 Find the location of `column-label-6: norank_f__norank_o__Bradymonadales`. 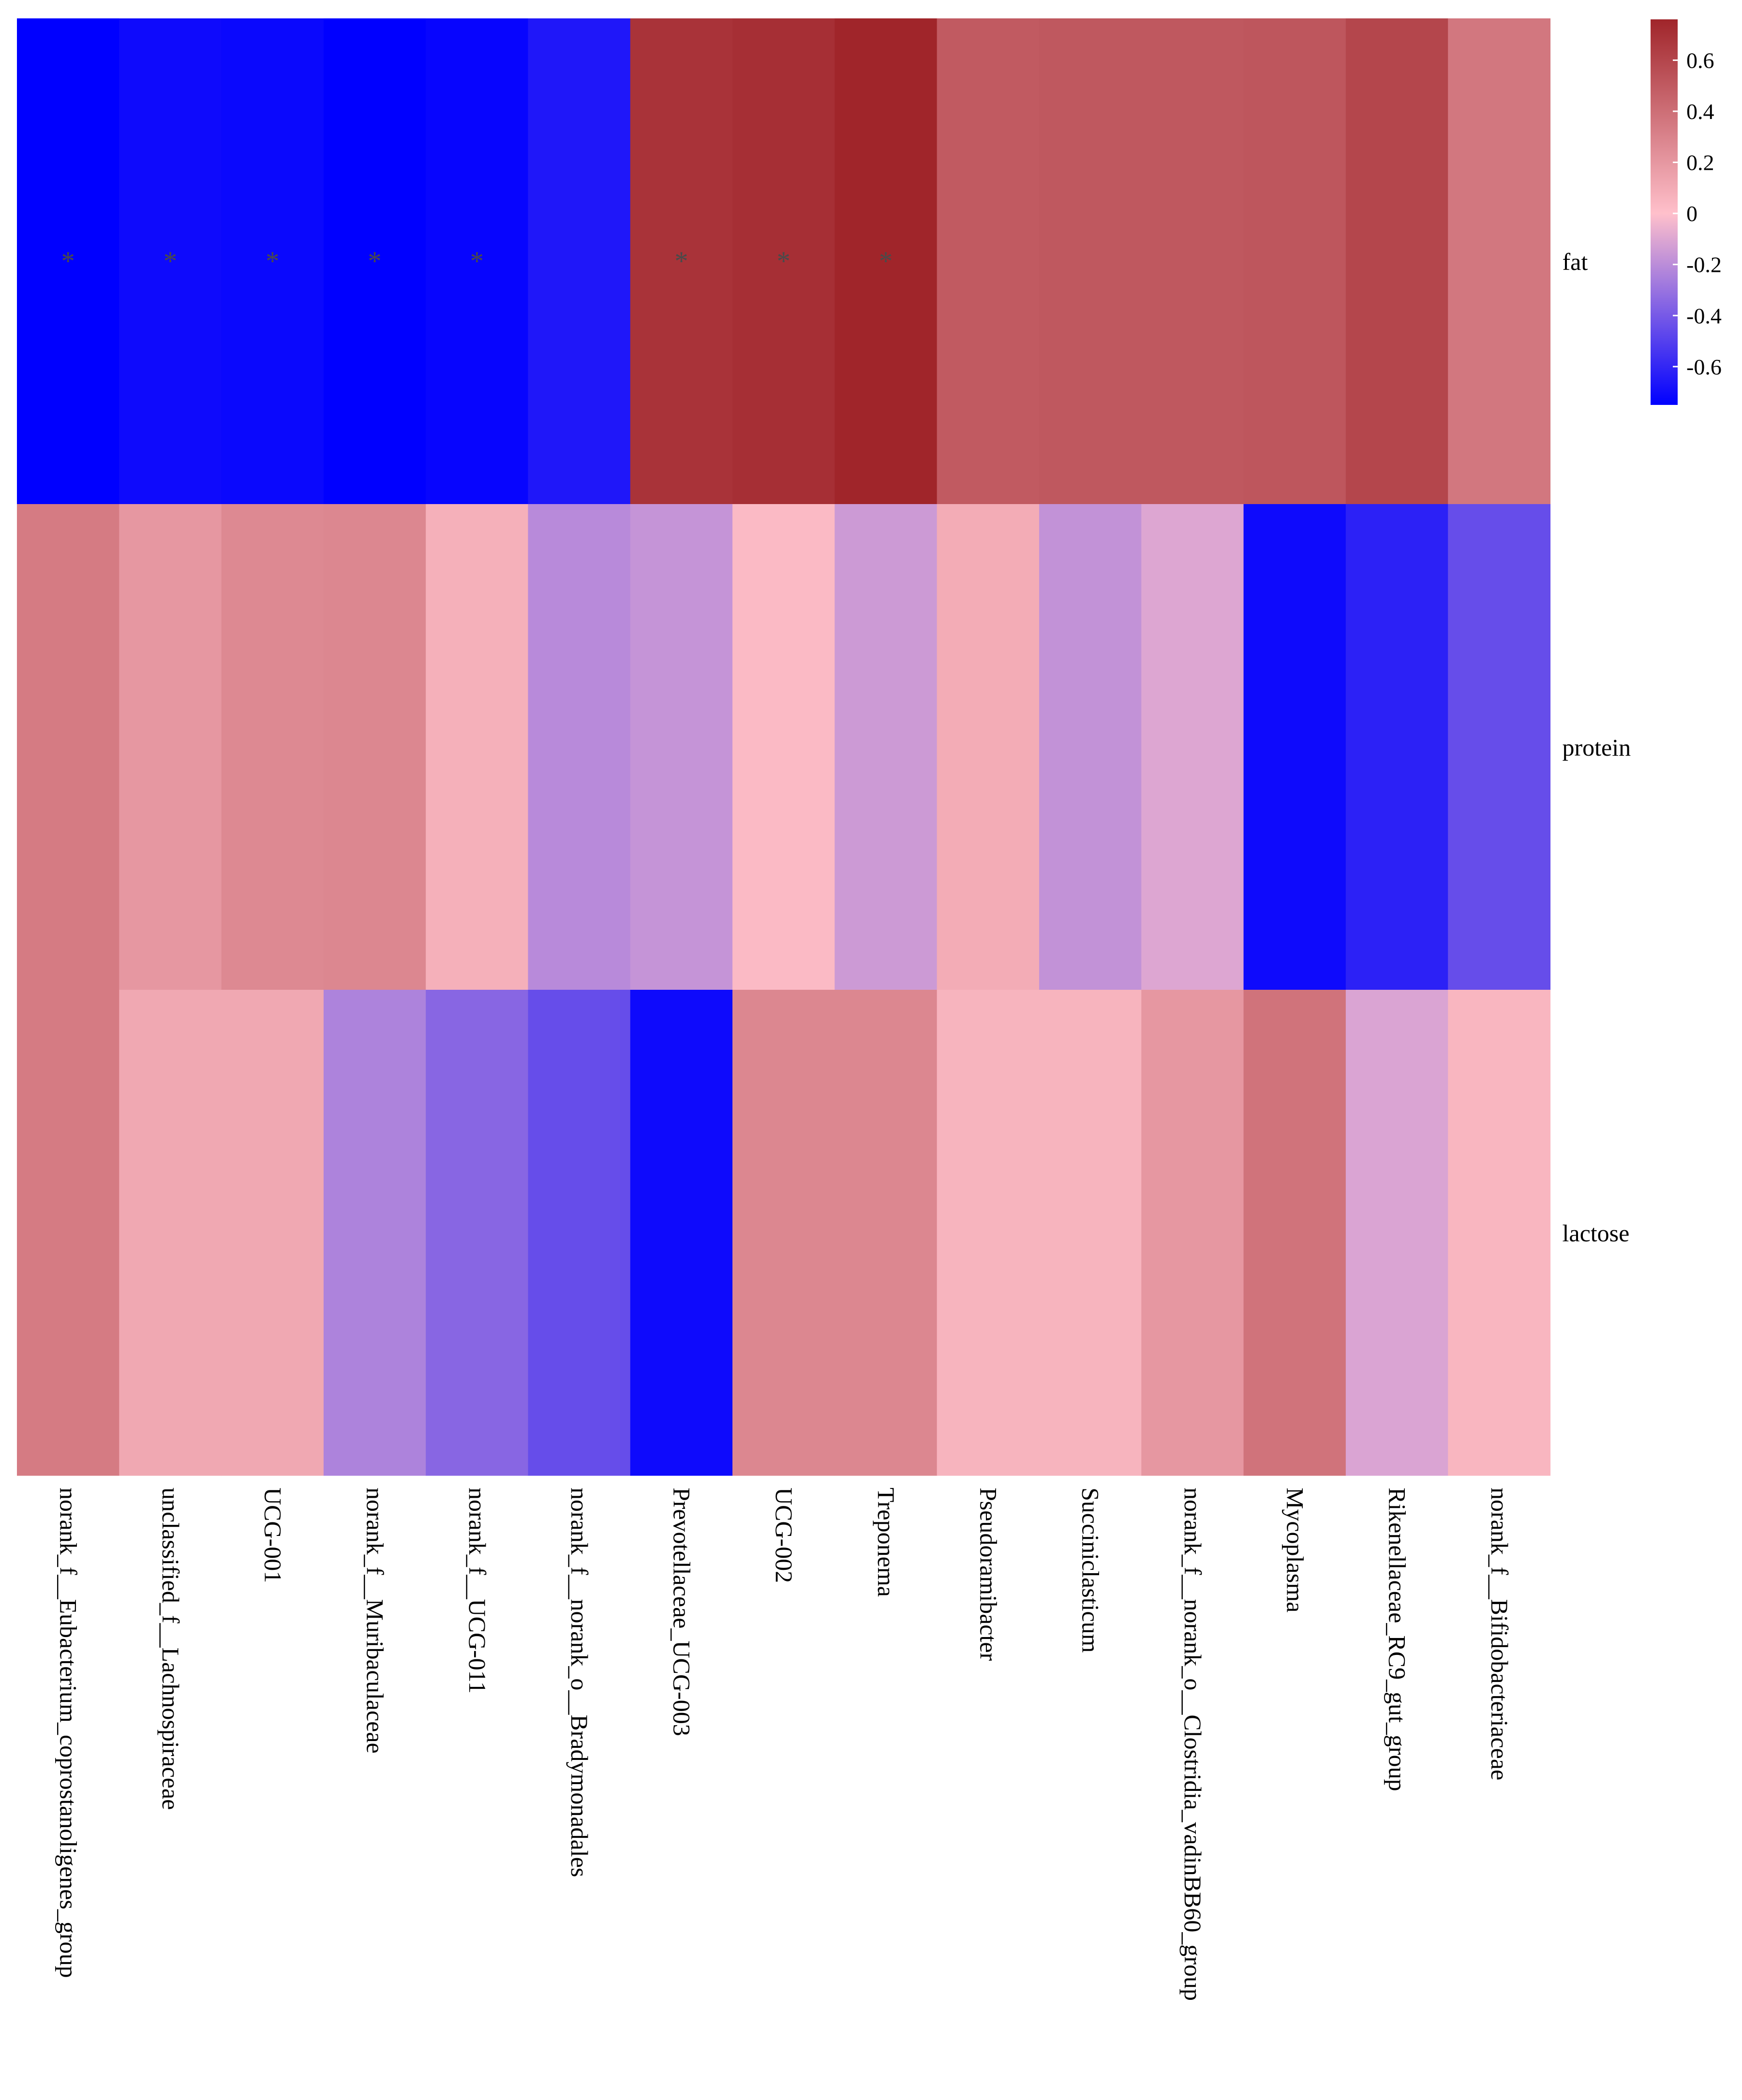

column-label-6: norank_f__norank_o__Bradymonadales is located at coordinates (579, 1682).